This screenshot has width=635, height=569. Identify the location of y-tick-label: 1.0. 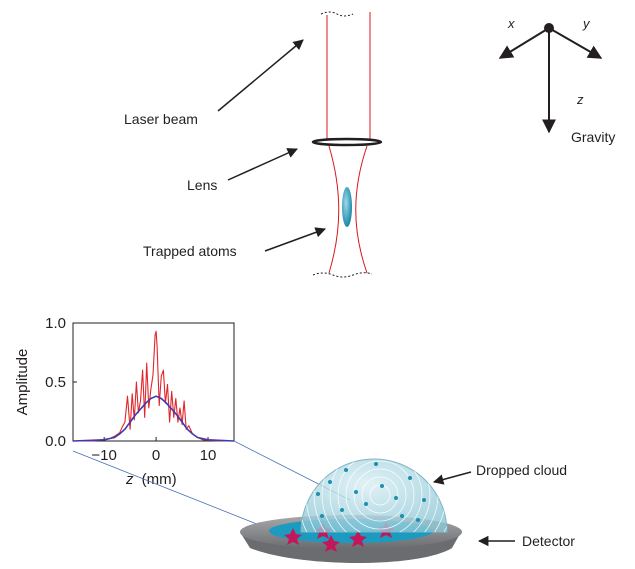
(55, 323).